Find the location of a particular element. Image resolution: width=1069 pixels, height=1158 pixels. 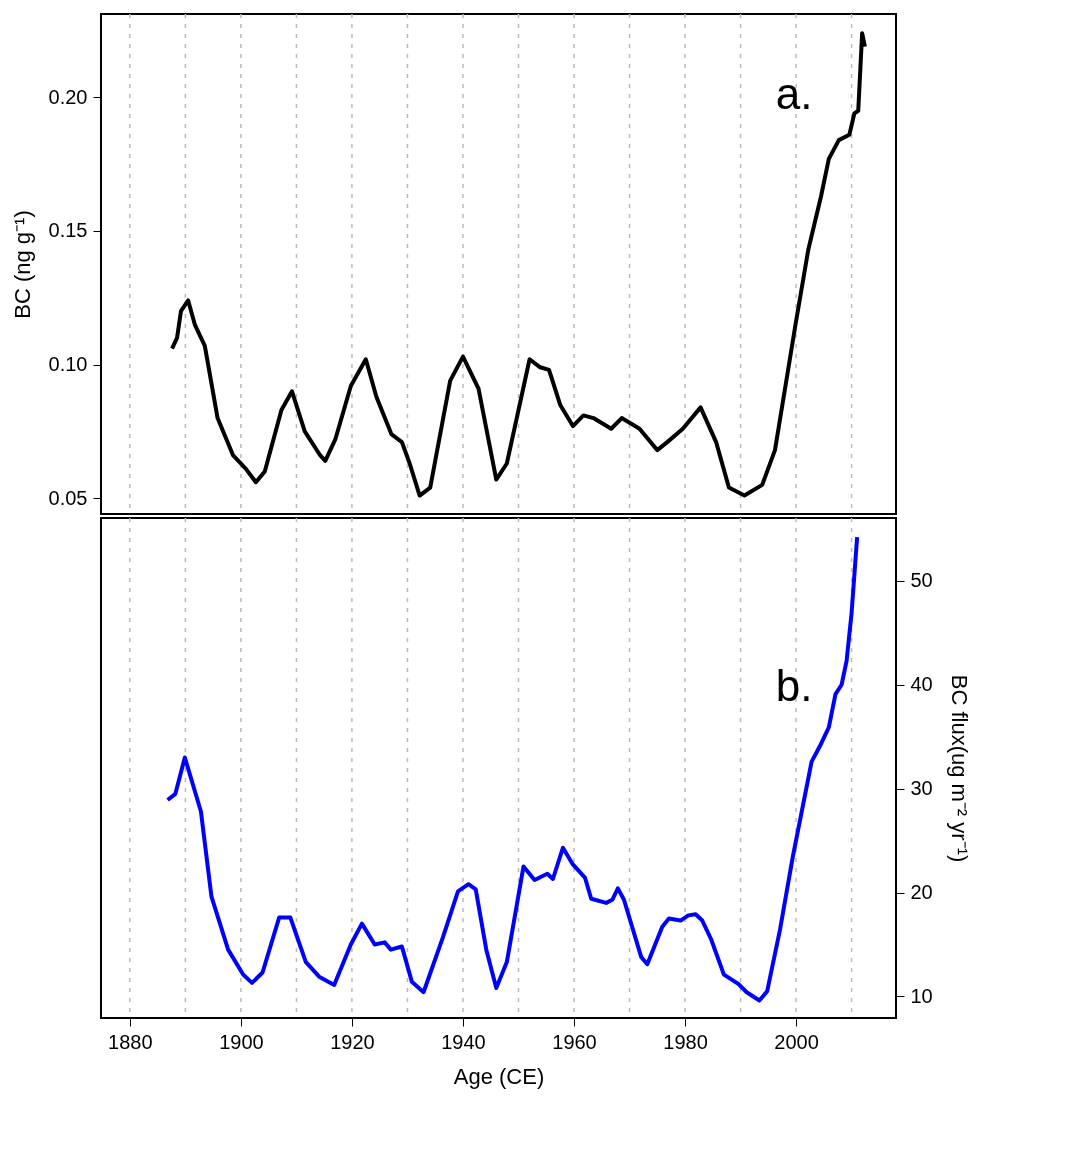

y-tick-label: 0.10 is located at coordinates (68, 364).